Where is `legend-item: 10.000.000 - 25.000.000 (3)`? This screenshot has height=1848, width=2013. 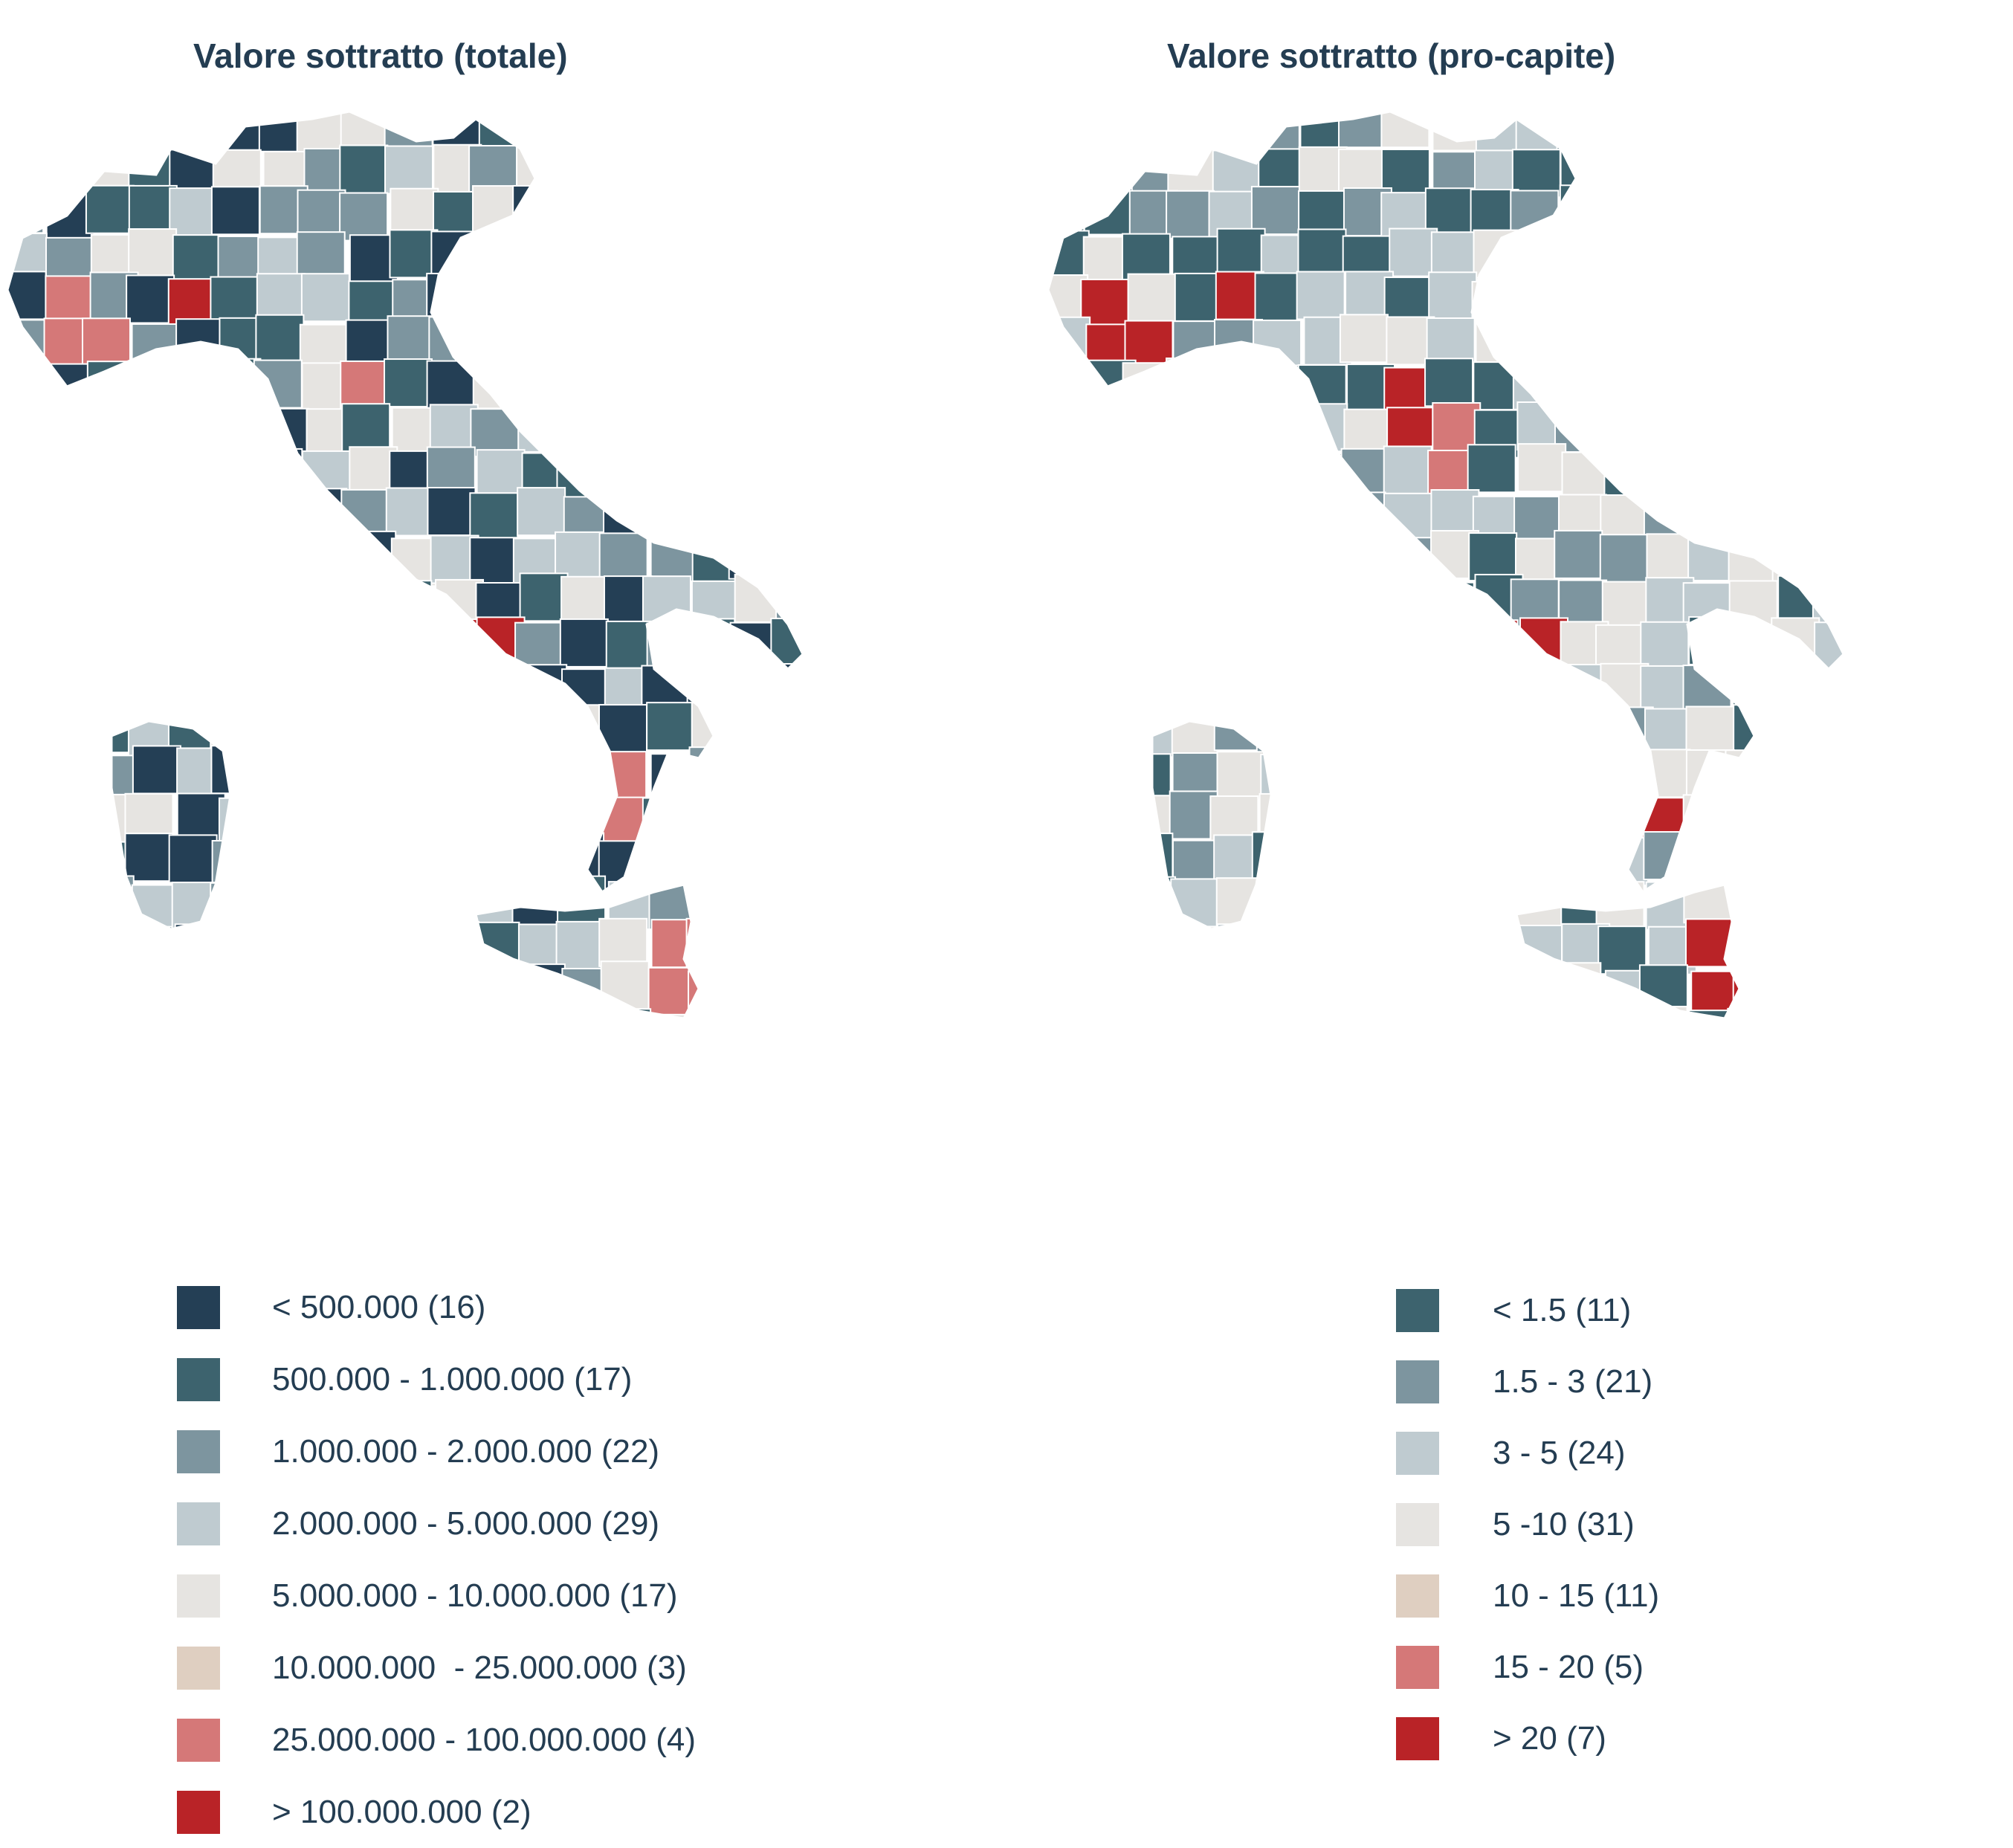 legend-item: 10.000.000 - 25.000.000 (3) is located at coordinates (436, 1668).